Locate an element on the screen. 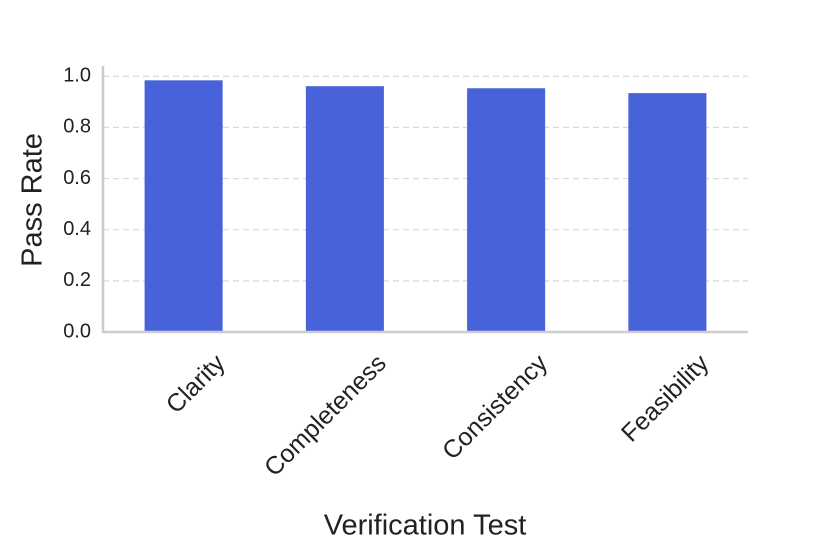 The image size is (830, 554). x-tick-label: Feasibility is located at coordinates (665, 398).